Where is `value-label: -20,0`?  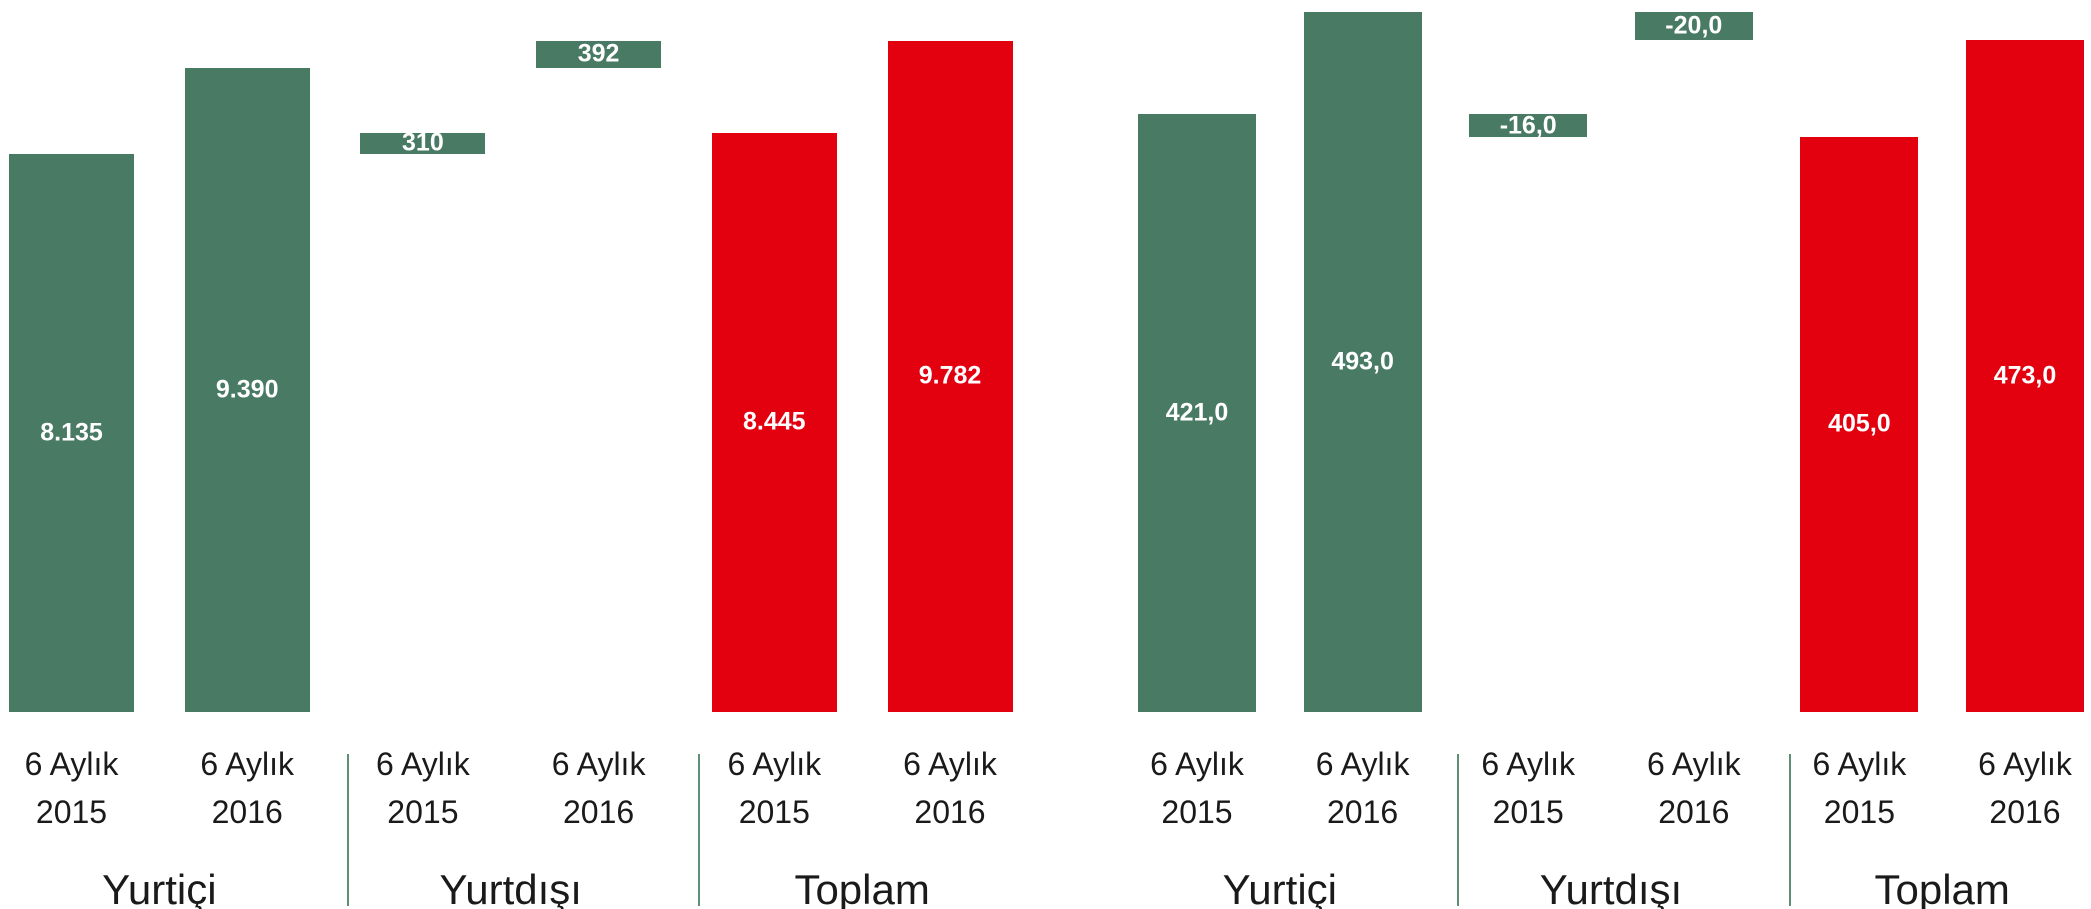
value-label: -20,0 is located at coordinates (1694, 25).